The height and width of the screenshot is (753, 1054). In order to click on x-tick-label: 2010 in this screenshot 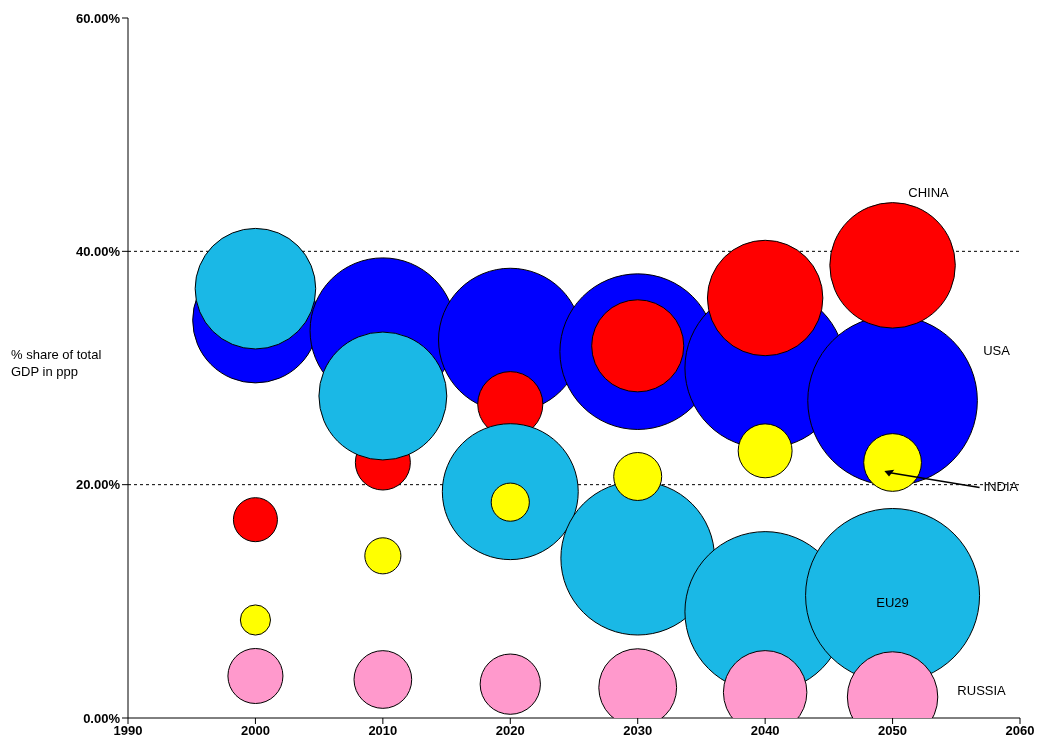, I will do `click(383, 731)`.